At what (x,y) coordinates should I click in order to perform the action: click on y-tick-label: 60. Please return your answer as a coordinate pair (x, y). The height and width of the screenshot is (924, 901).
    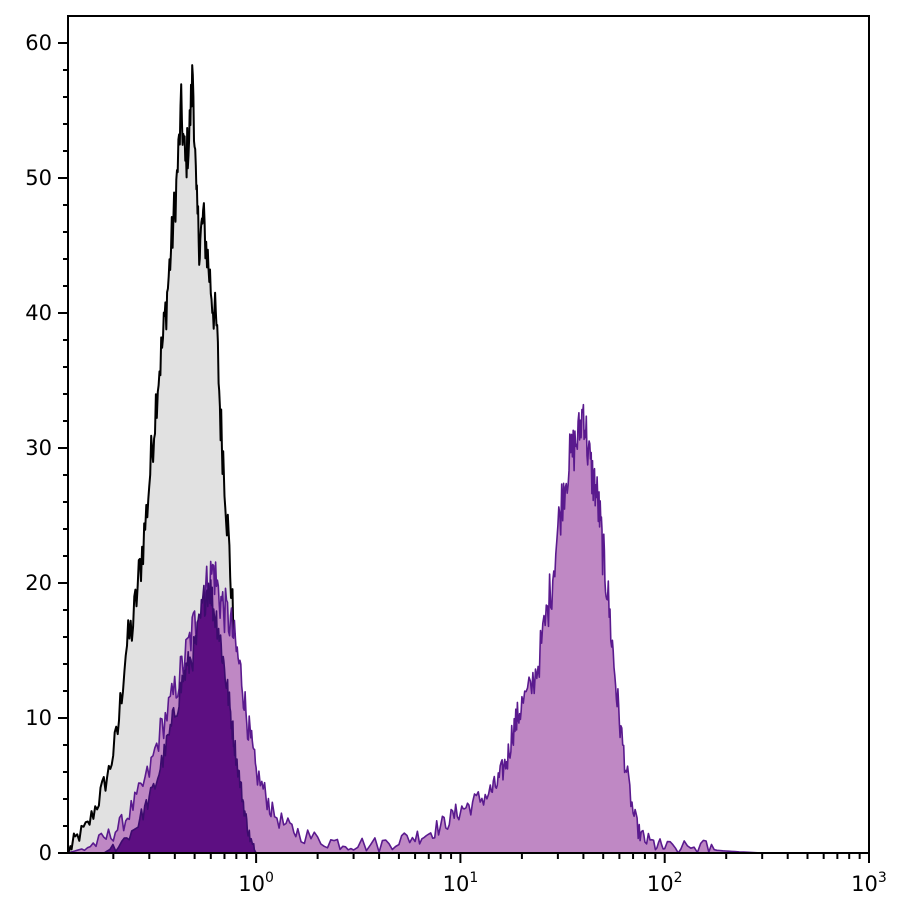
    Looking at the image, I should click on (38, 43).